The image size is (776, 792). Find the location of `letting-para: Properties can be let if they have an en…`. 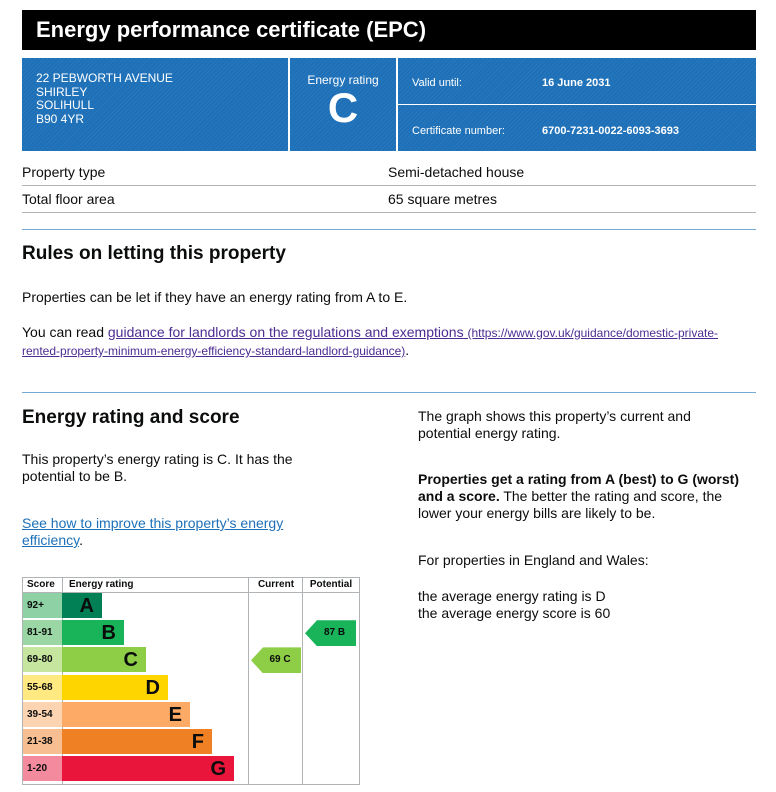

letting-para: Properties can be let if they have an en… is located at coordinates (215, 297).